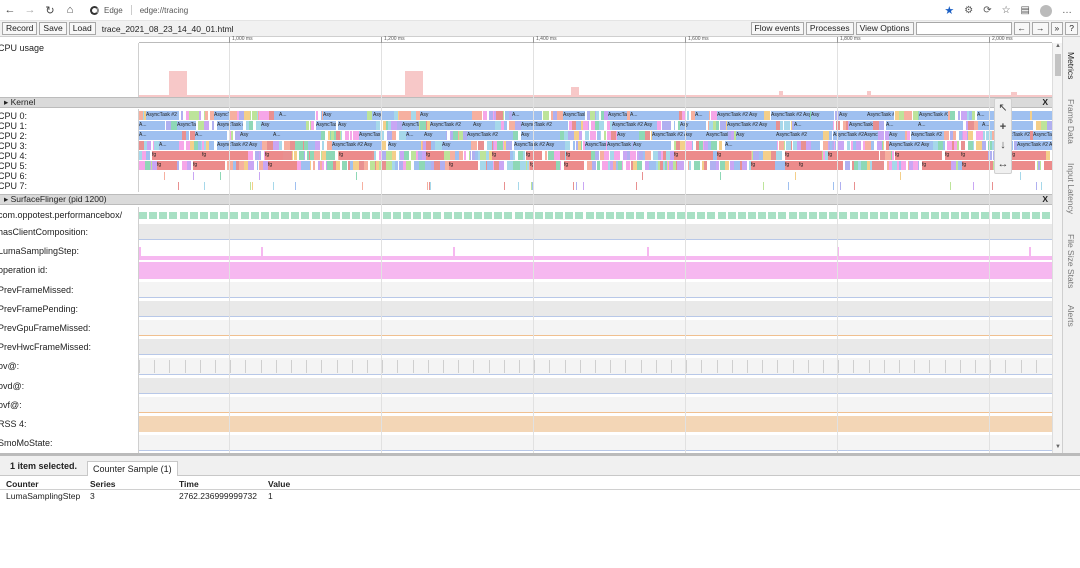 This screenshot has height=568, width=1080. Describe the element at coordinates (1025, 10) in the screenshot. I see `collections-icon: ▤` at that location.